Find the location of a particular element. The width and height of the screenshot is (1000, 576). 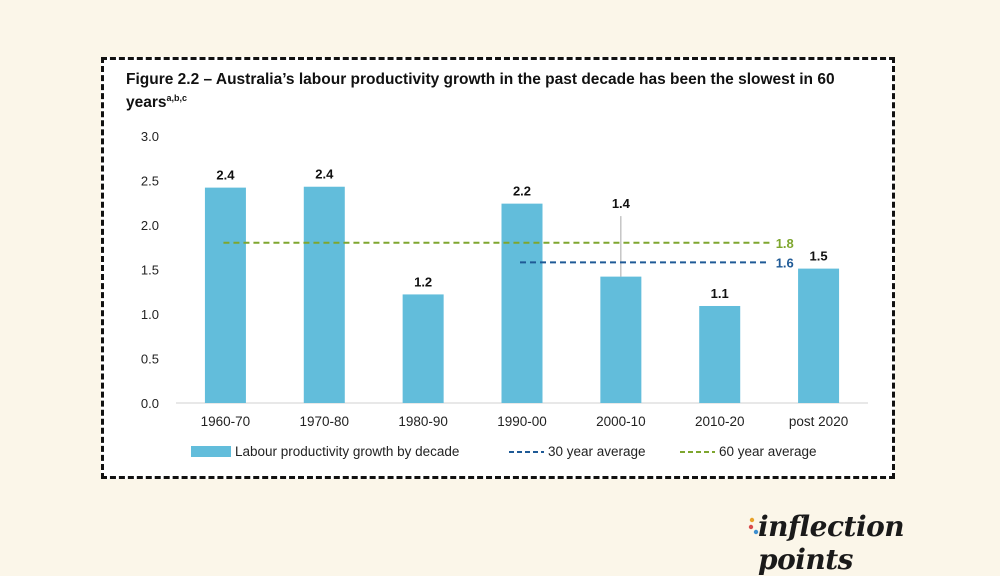

x-tick-label: 2010-20 is located at coordinates (720, 421).